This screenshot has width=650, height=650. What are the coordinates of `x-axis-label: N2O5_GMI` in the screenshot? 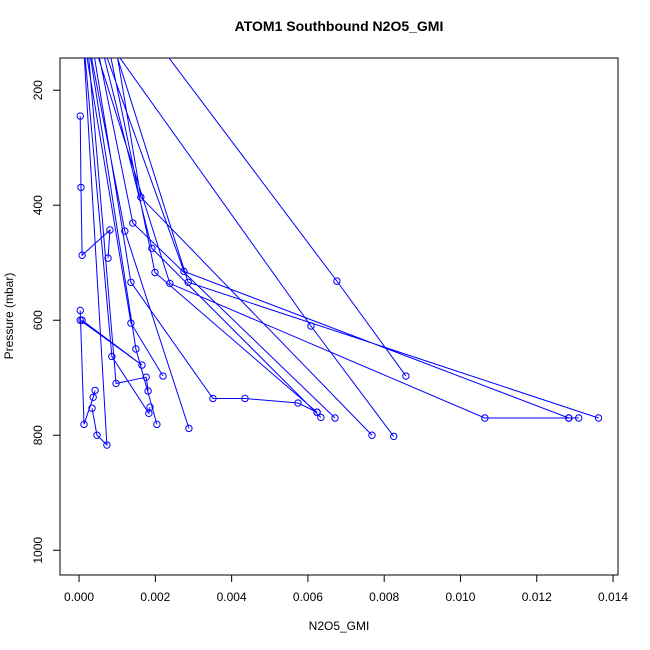 It's located at (339, 626).